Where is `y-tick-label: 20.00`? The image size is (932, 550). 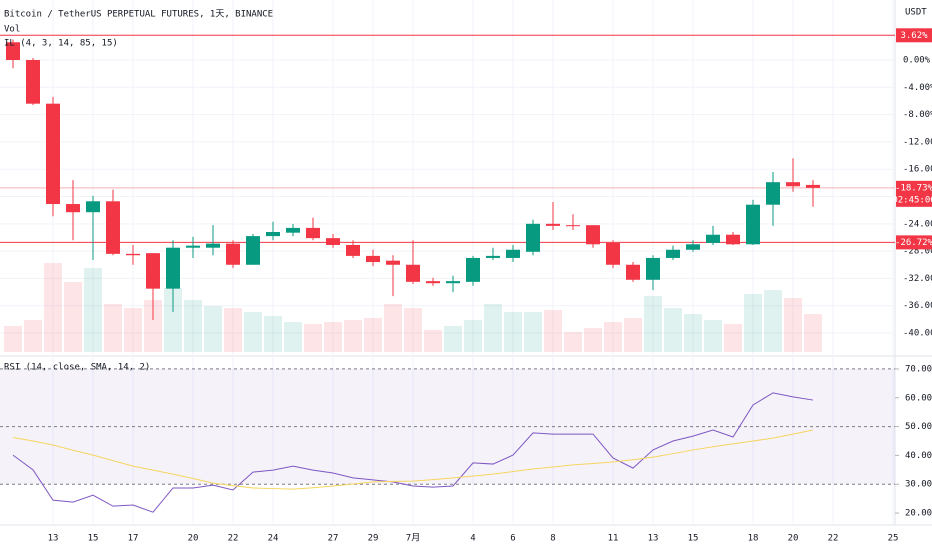 y-tick-label: 20.00 is located at coordinates (918, 514).